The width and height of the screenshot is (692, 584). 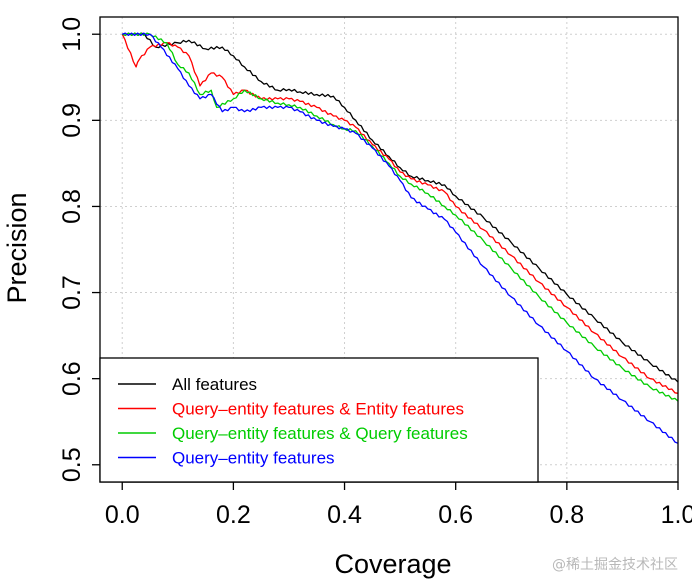 I want to click on x-tick-label: 0.0, so click(x=122, y=515).